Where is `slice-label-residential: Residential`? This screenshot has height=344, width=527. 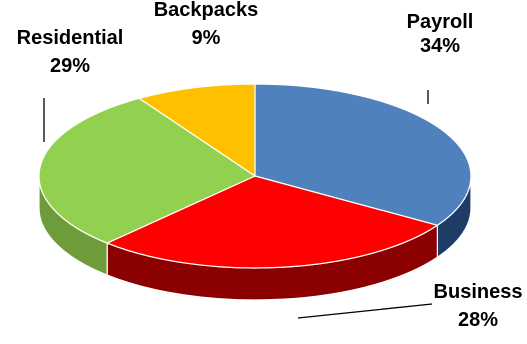
slice-label-residential: Residential is located at coordinates (70, 38).